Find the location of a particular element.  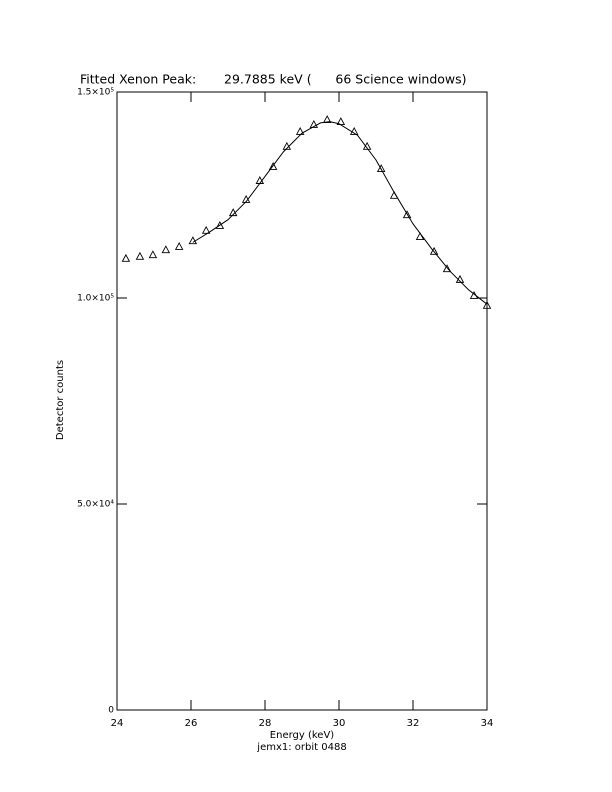

x-tick-label: 34 is located at coordinates (487, 723).